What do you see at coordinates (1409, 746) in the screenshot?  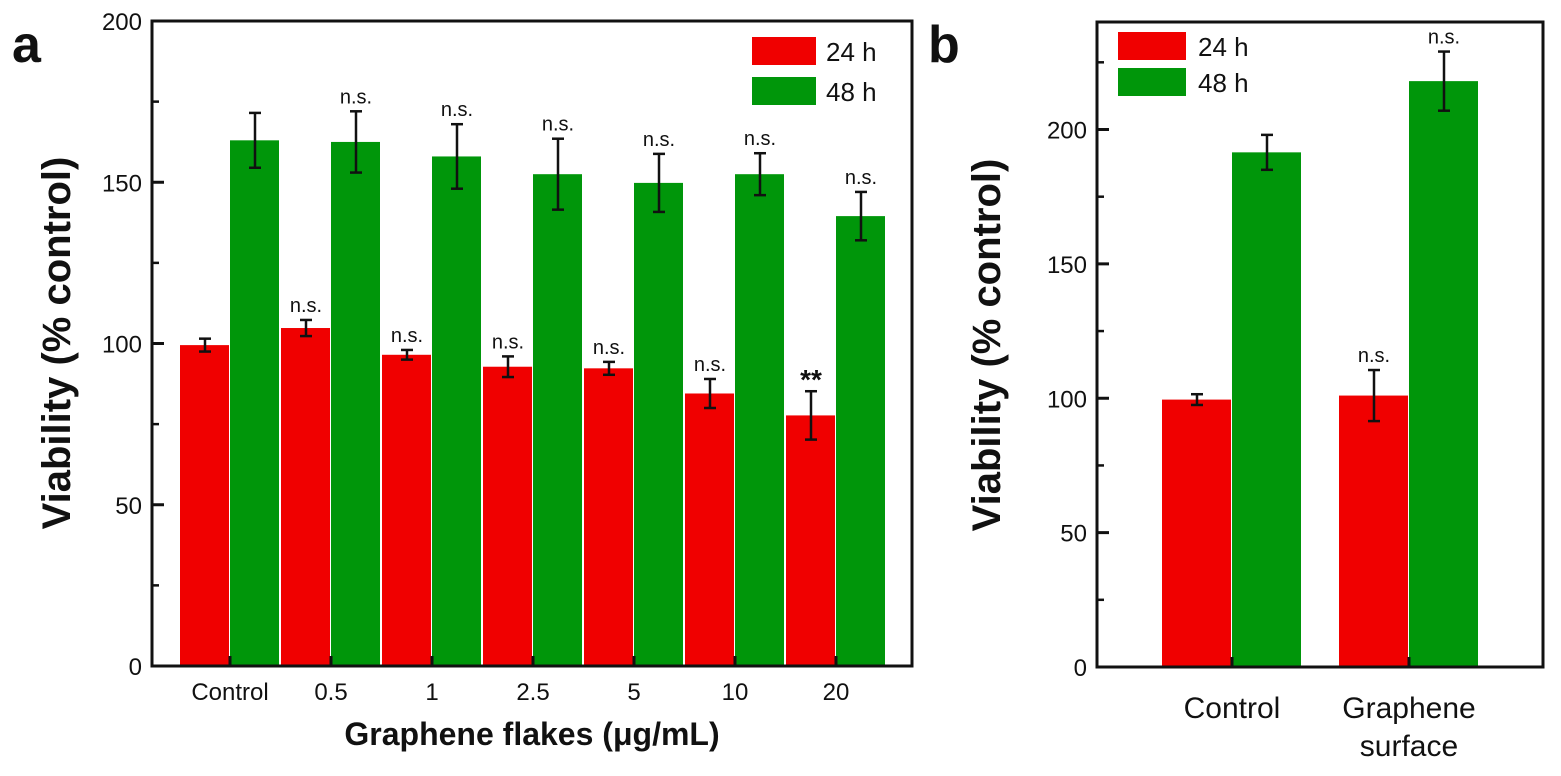 I see `x-tick-label-line: surface` at bounding box center [1409, 746].